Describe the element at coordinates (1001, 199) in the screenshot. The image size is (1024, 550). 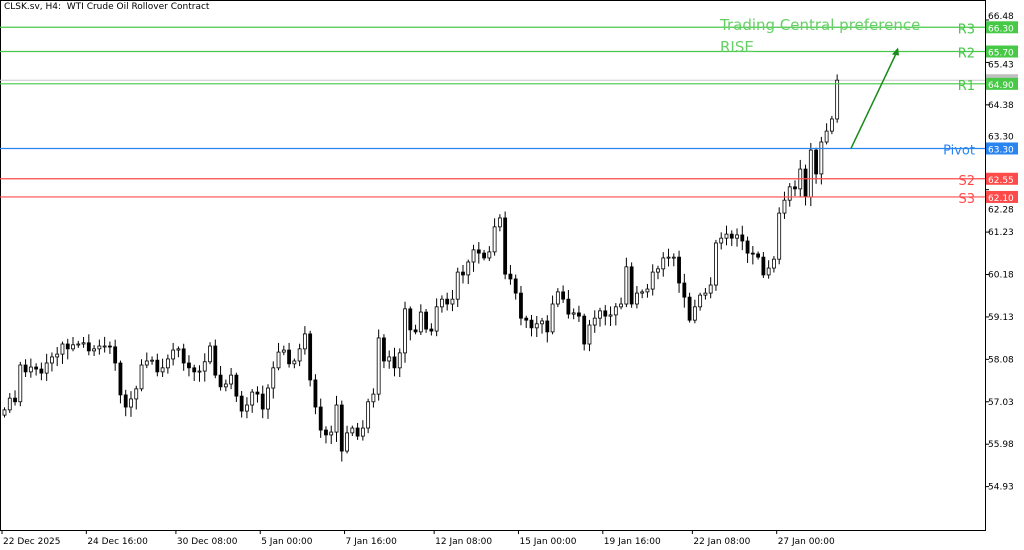
I see `level-price-label: 62.10` at that location.